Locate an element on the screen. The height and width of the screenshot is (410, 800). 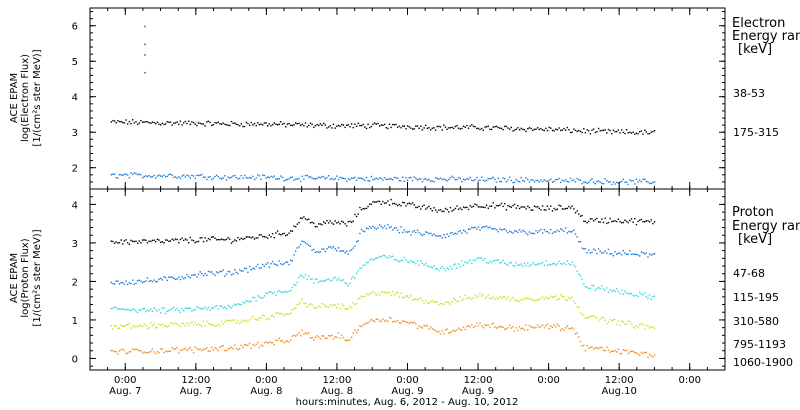
electron-legend-header-3: [keV] is located at coordinates (755, 49).